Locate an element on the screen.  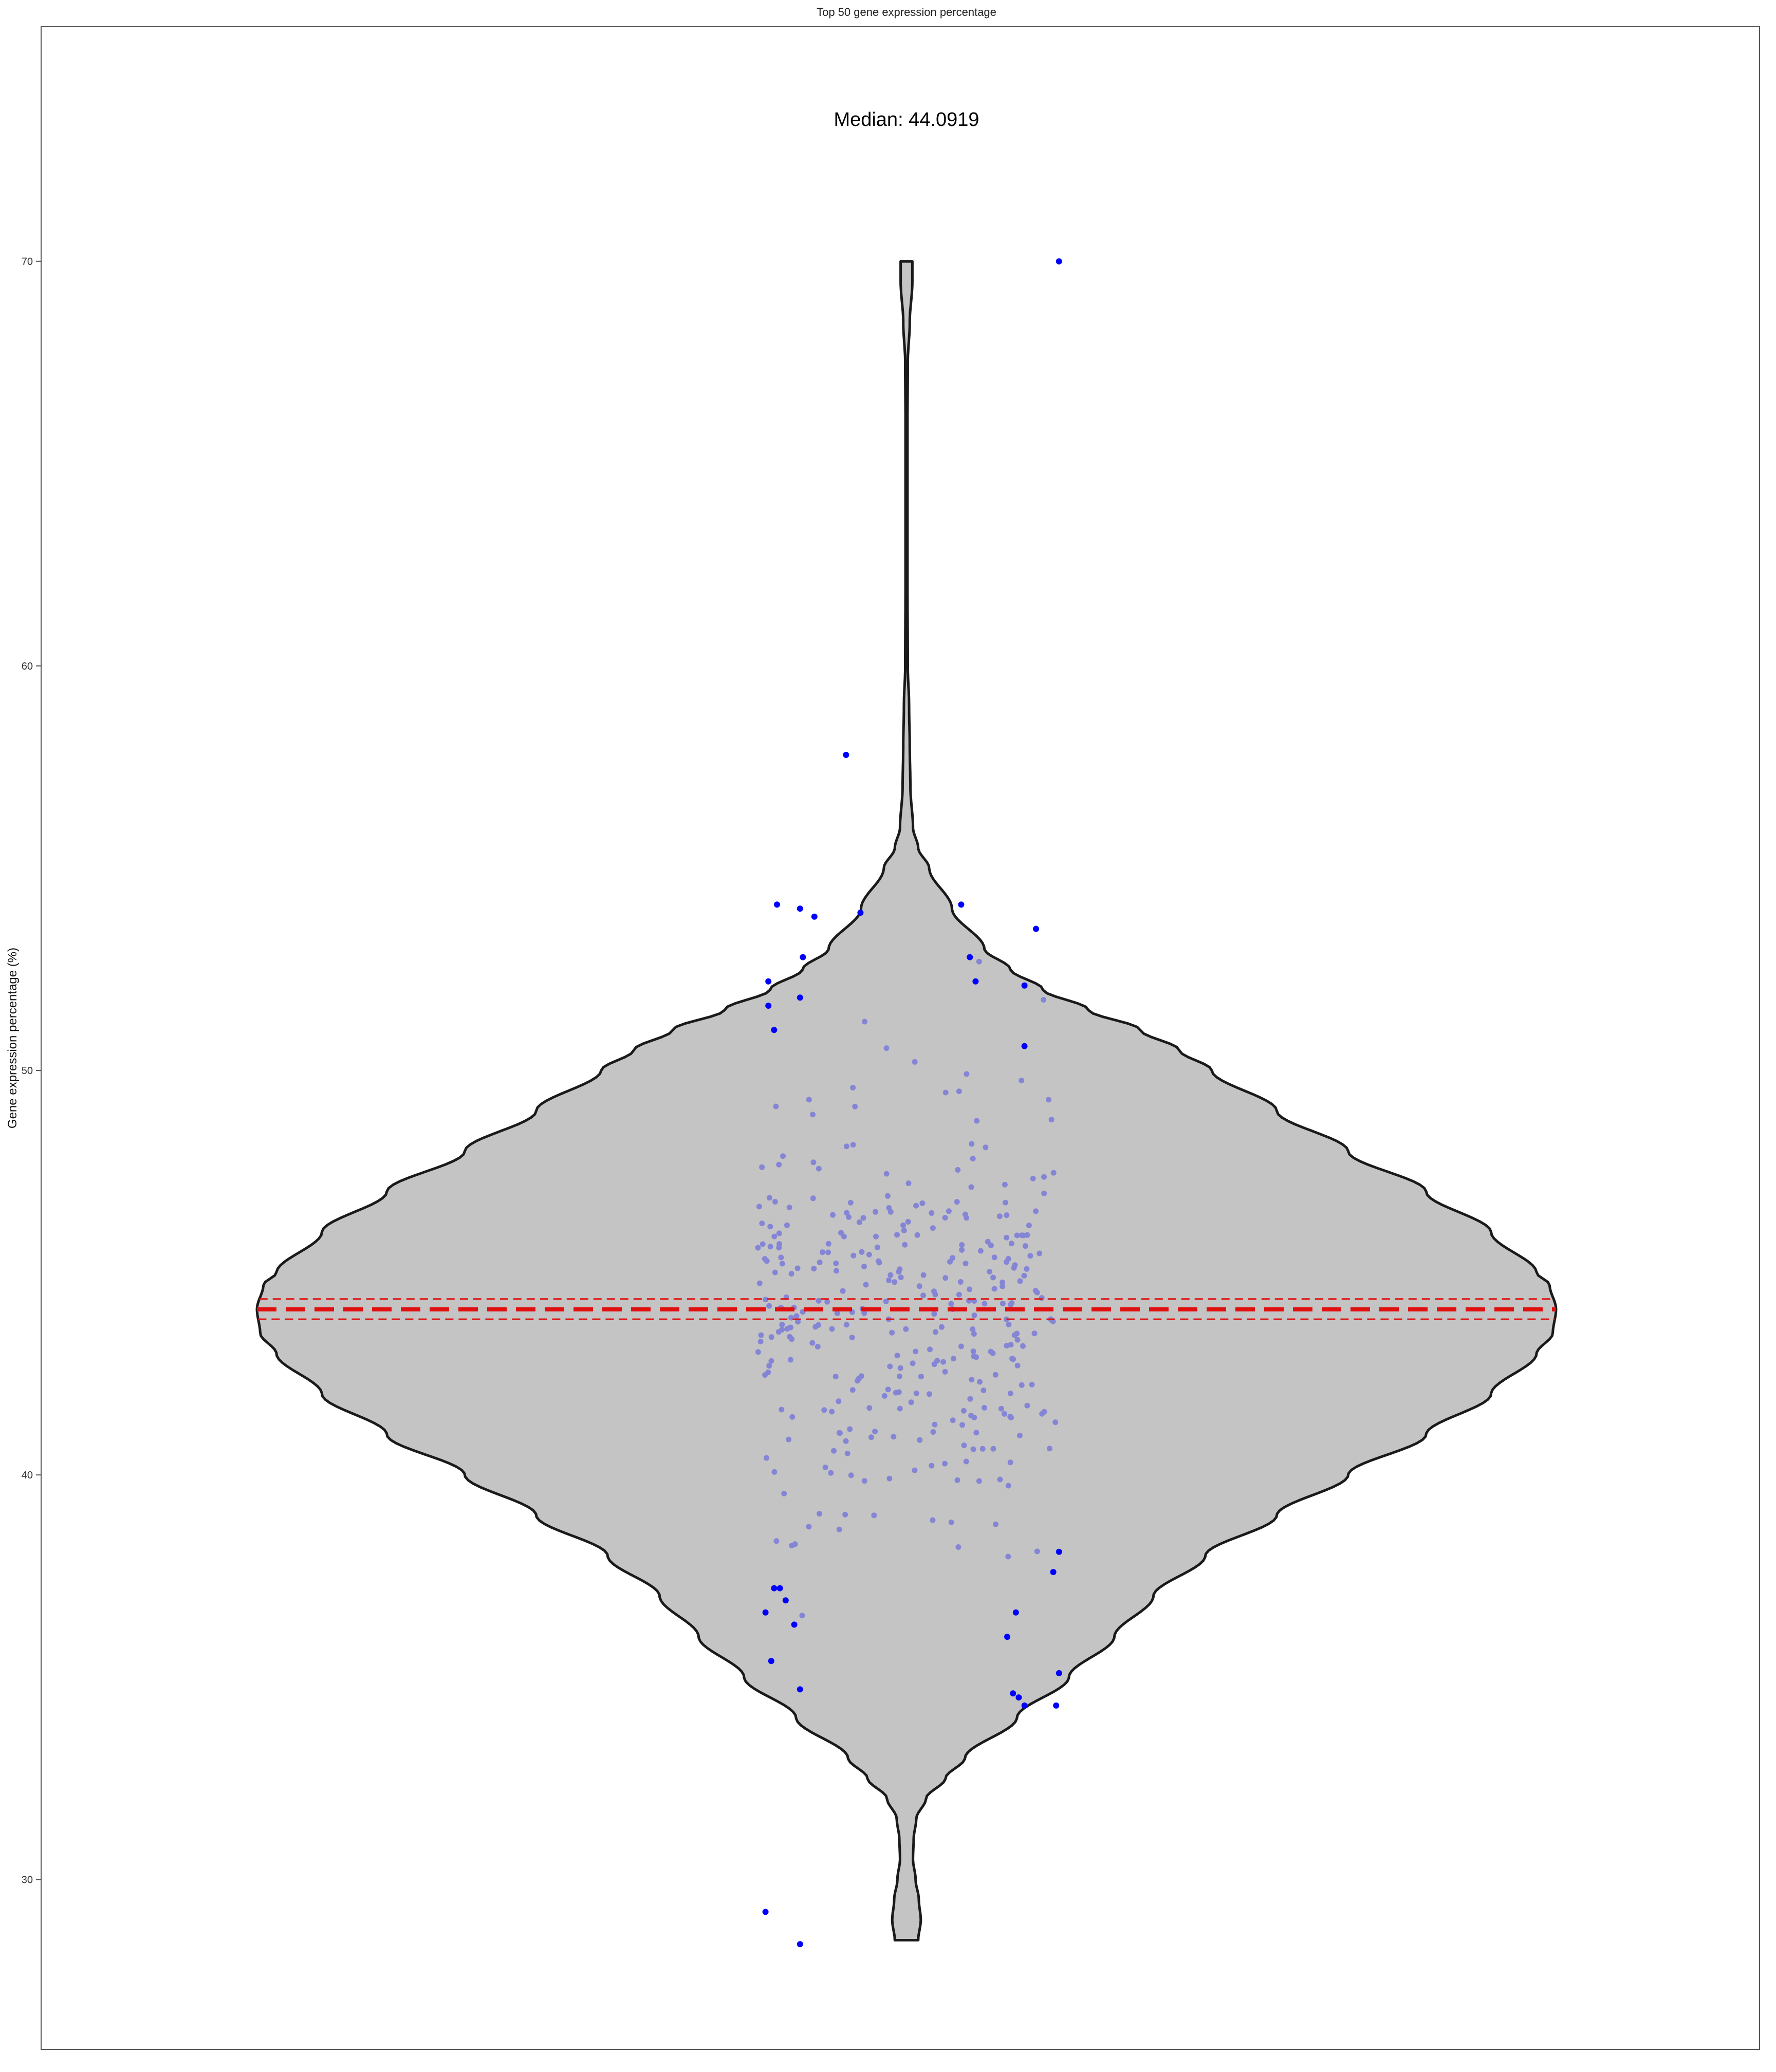
outlier-points-layer is located at coordinates (912, 1103).